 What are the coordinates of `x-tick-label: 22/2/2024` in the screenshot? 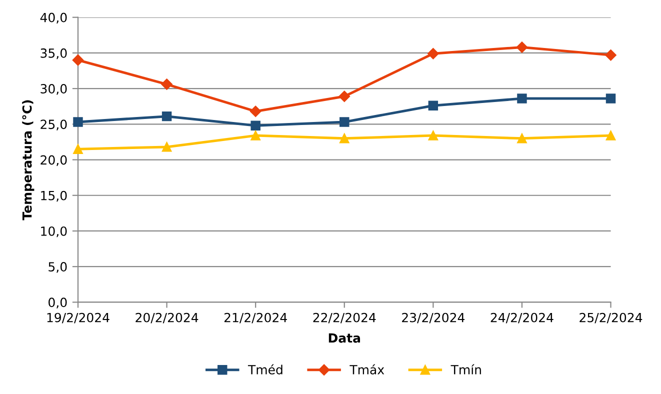 It's located at (344, 318).